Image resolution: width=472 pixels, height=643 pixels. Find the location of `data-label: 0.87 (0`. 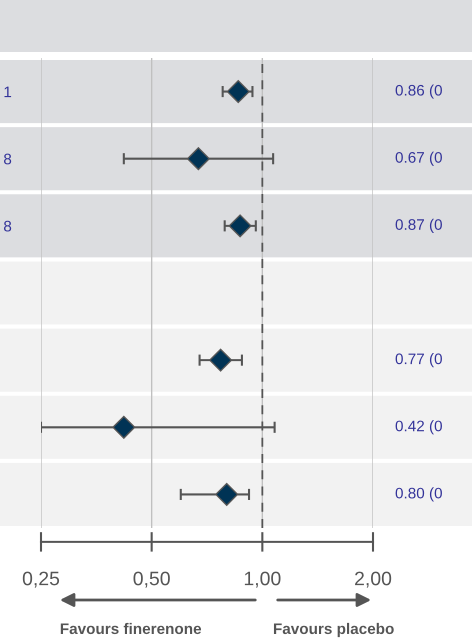

data-label: 0.87 (0 is located at coordinates (419, 225).